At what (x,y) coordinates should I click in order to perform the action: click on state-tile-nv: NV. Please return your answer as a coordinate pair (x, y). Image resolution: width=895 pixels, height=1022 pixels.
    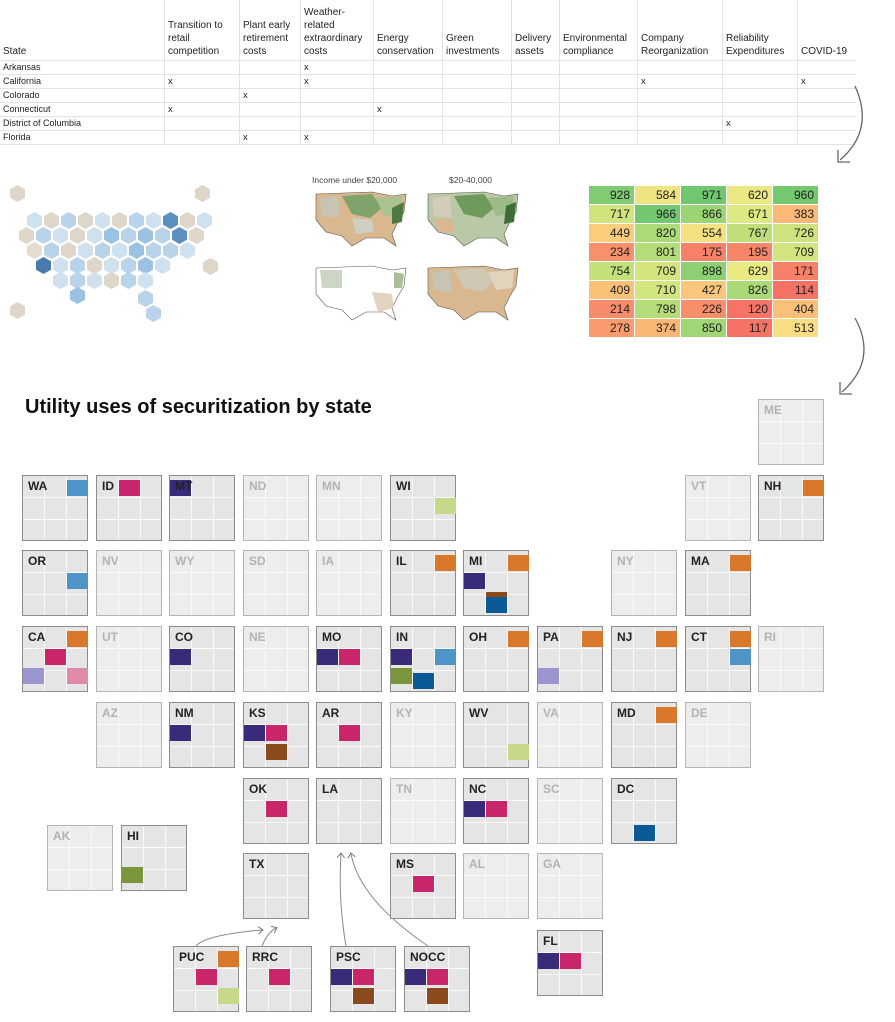
    Looking at the image, I should click on (129, 583).